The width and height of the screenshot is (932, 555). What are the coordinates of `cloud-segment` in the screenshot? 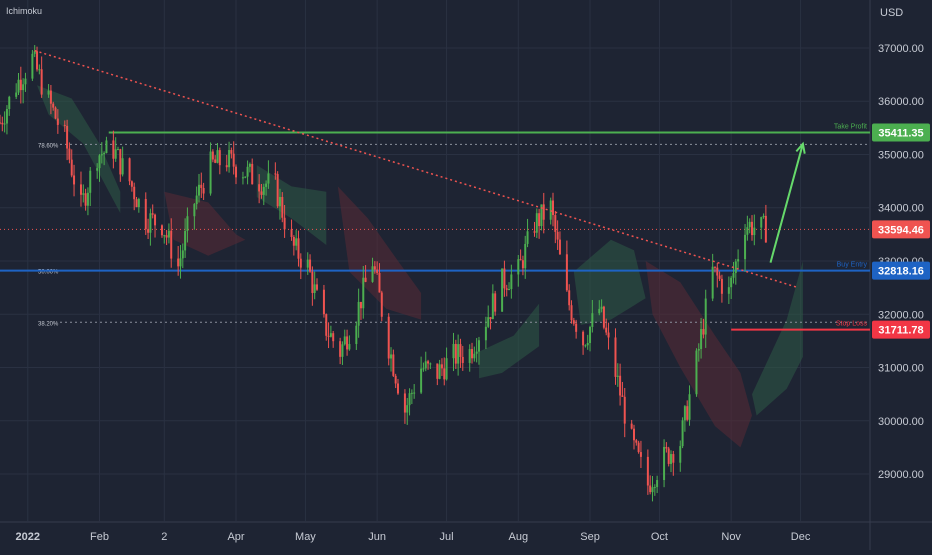 It's located at (509, 341).